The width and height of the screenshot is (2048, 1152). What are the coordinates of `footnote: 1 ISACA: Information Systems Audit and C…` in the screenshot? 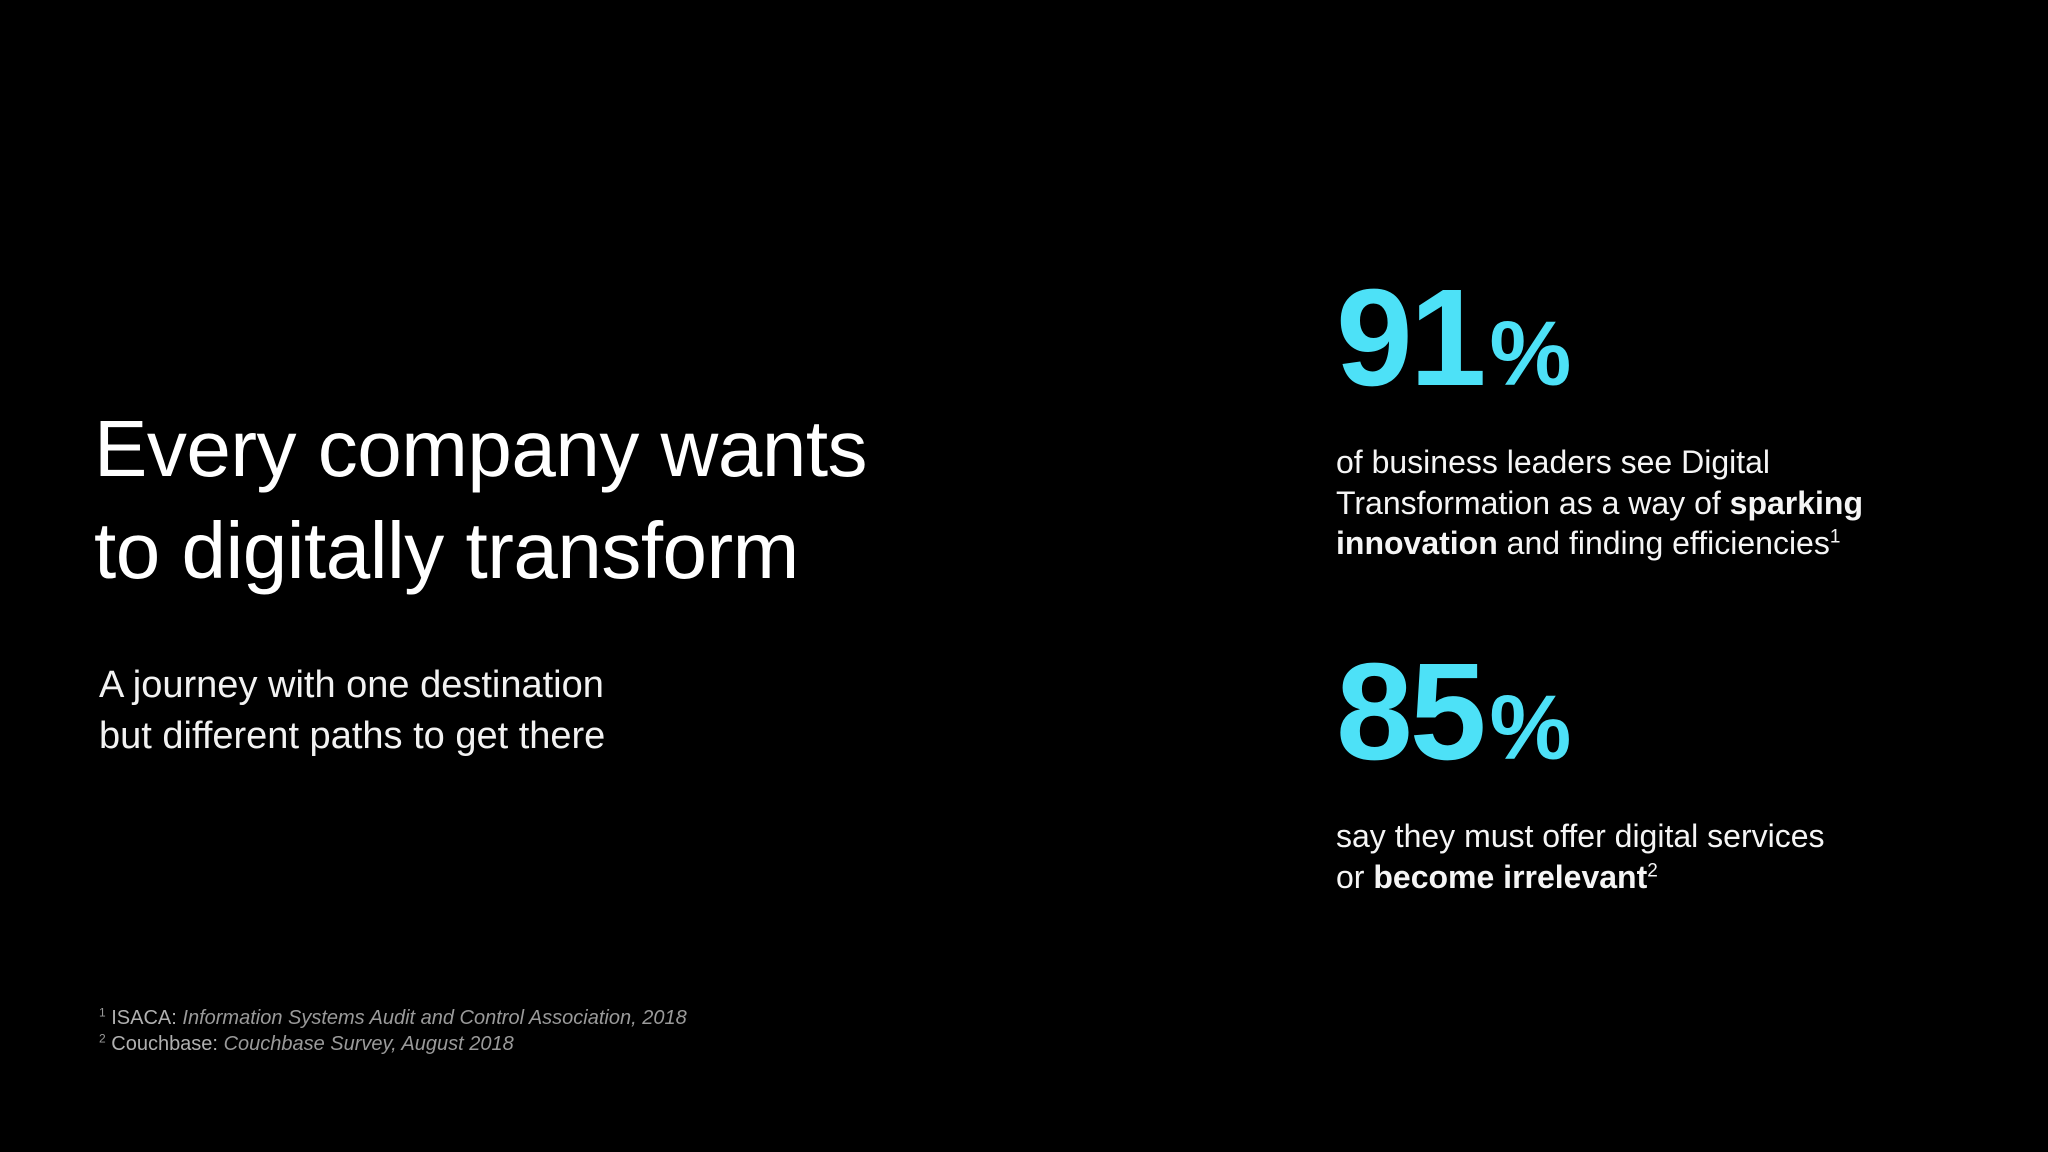 It's located at (393, 1018).